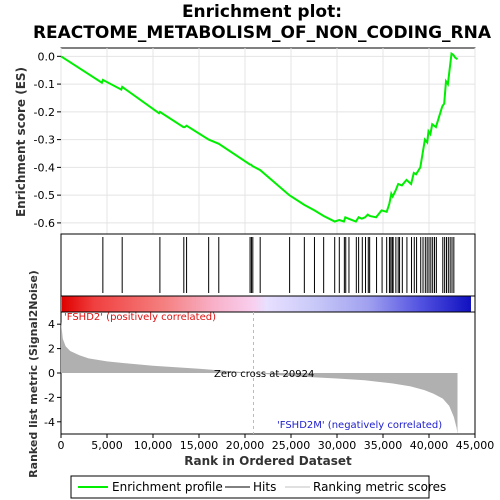 This screenshot has height=500, width=500. What do you see at coordinates (266, 304) in the screenshot?
I see `rank-color-bar` at bounding box center [266, 304].